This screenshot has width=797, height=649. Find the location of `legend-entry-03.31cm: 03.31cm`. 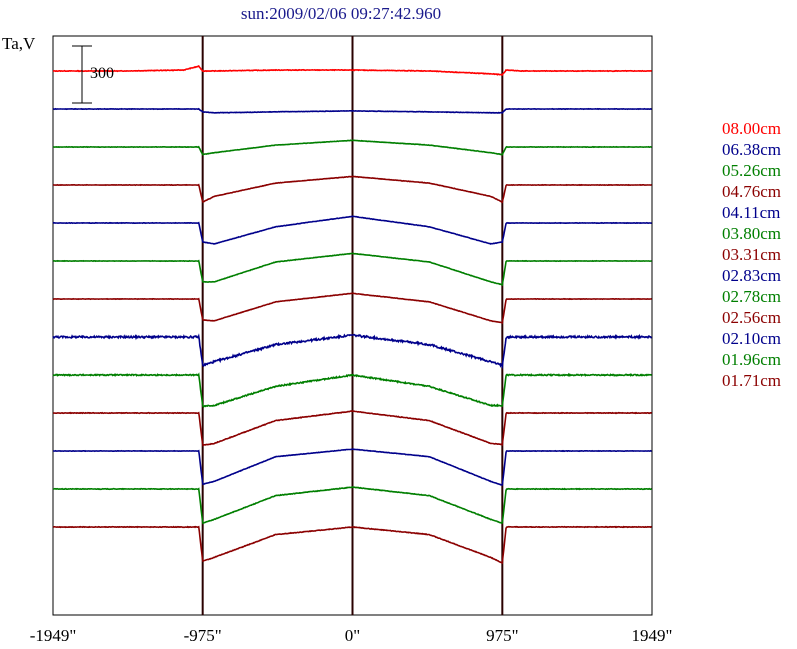

legend-entry-03.31cm: 03.31cm is located at coordinates (751, 254).